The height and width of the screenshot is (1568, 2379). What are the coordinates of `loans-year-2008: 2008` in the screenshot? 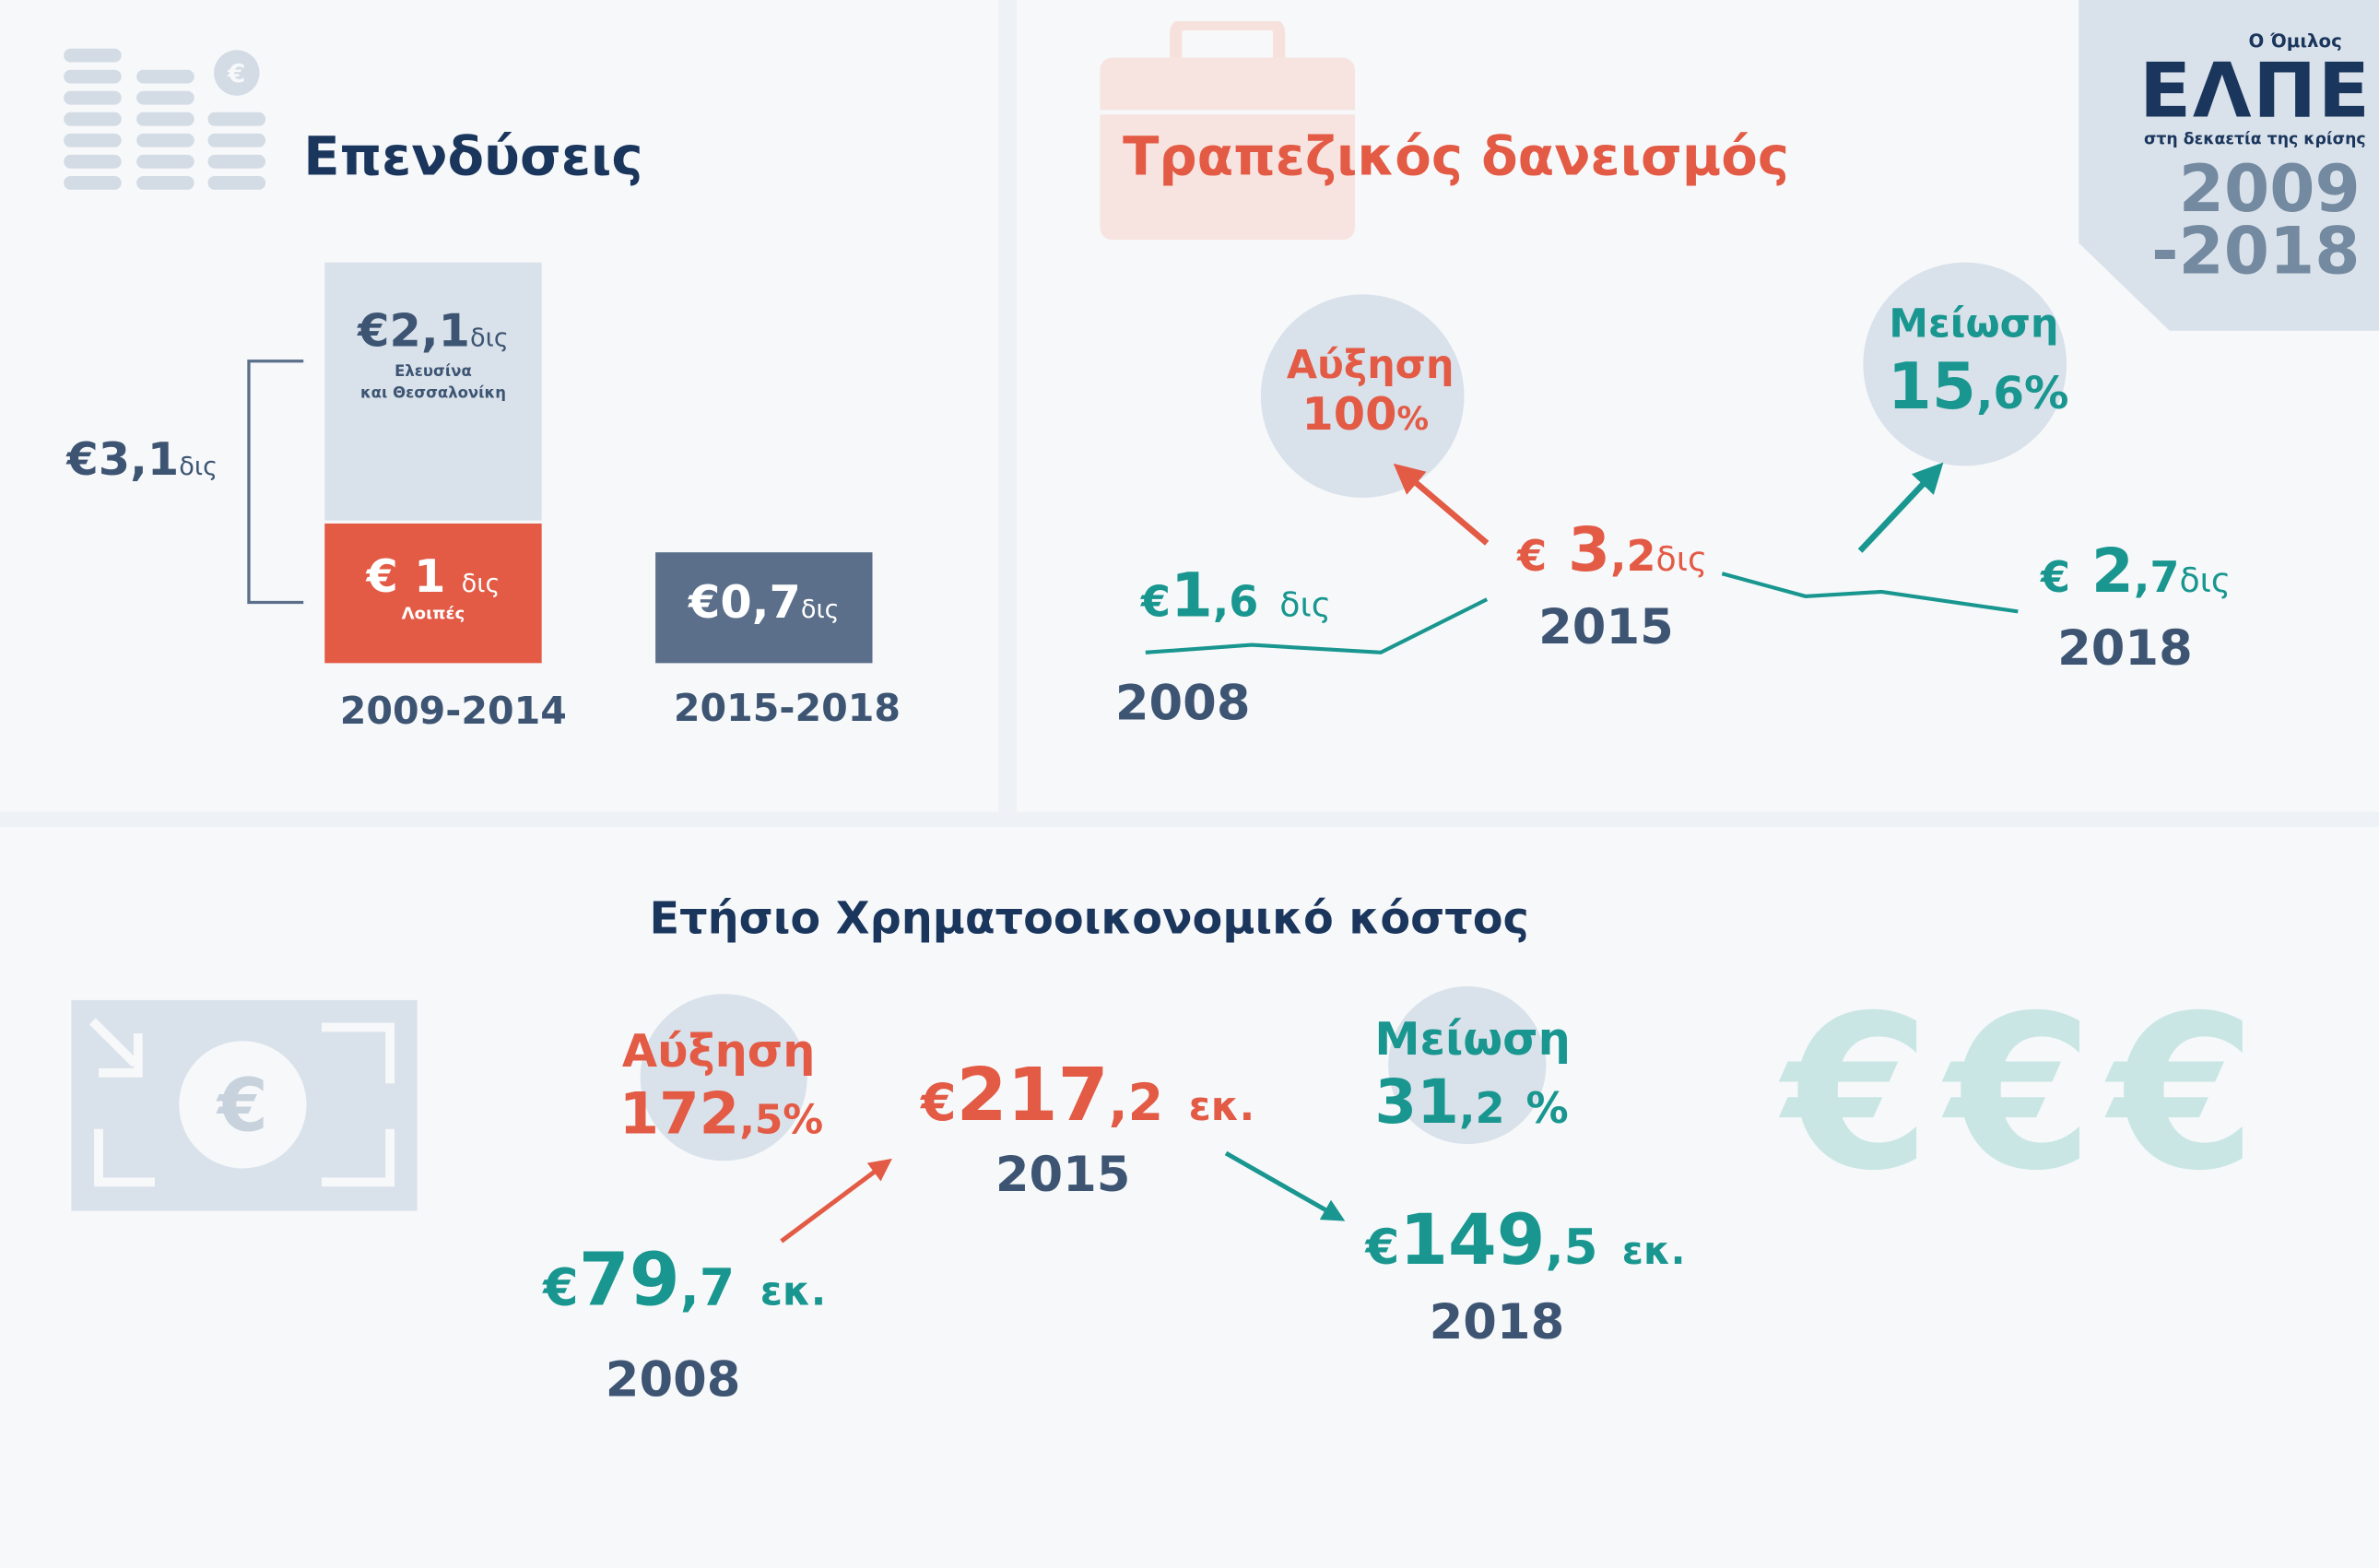 It's located at (1182, 702).